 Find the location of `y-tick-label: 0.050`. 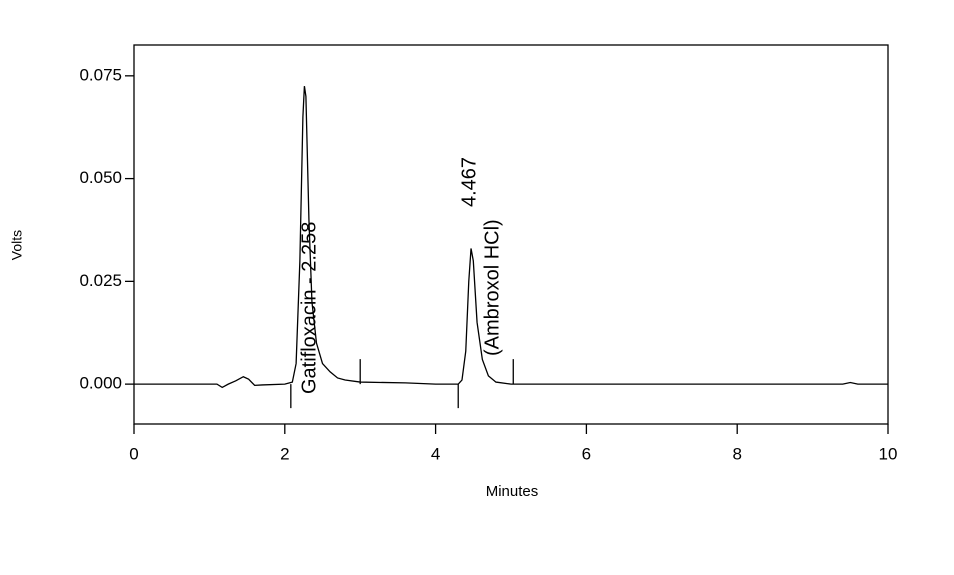

y-tick-label: 0.050 is located at coordinates (100, 177).